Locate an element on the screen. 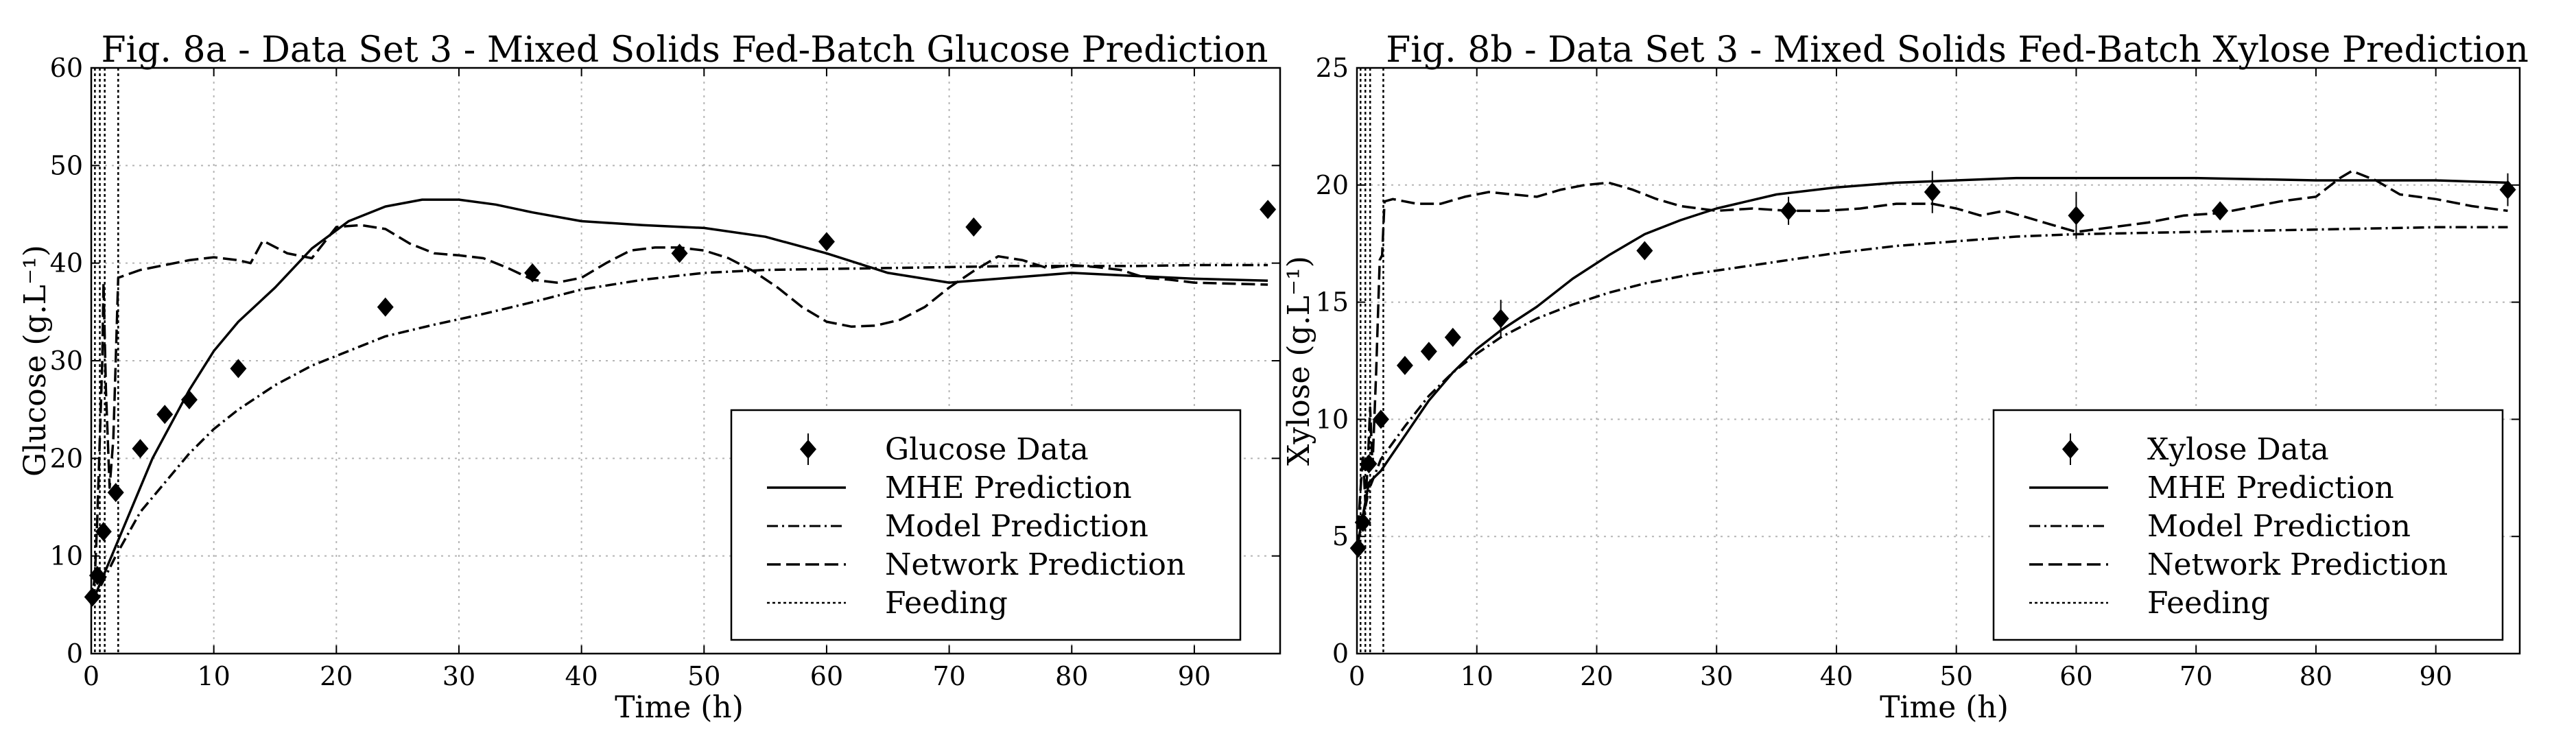  y-tick-label: 25 is located at coordinates (1332, 68).